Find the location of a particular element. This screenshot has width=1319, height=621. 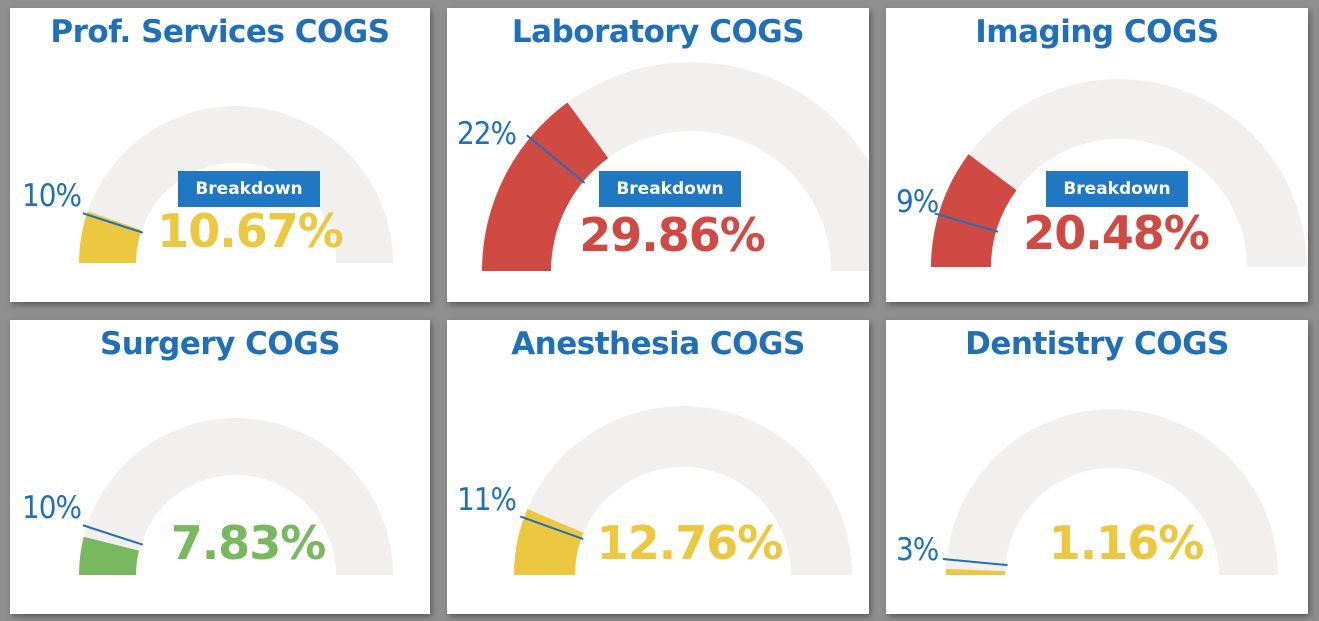

gauge-title: Laboratory COGS is located at coordinates (658, 32).